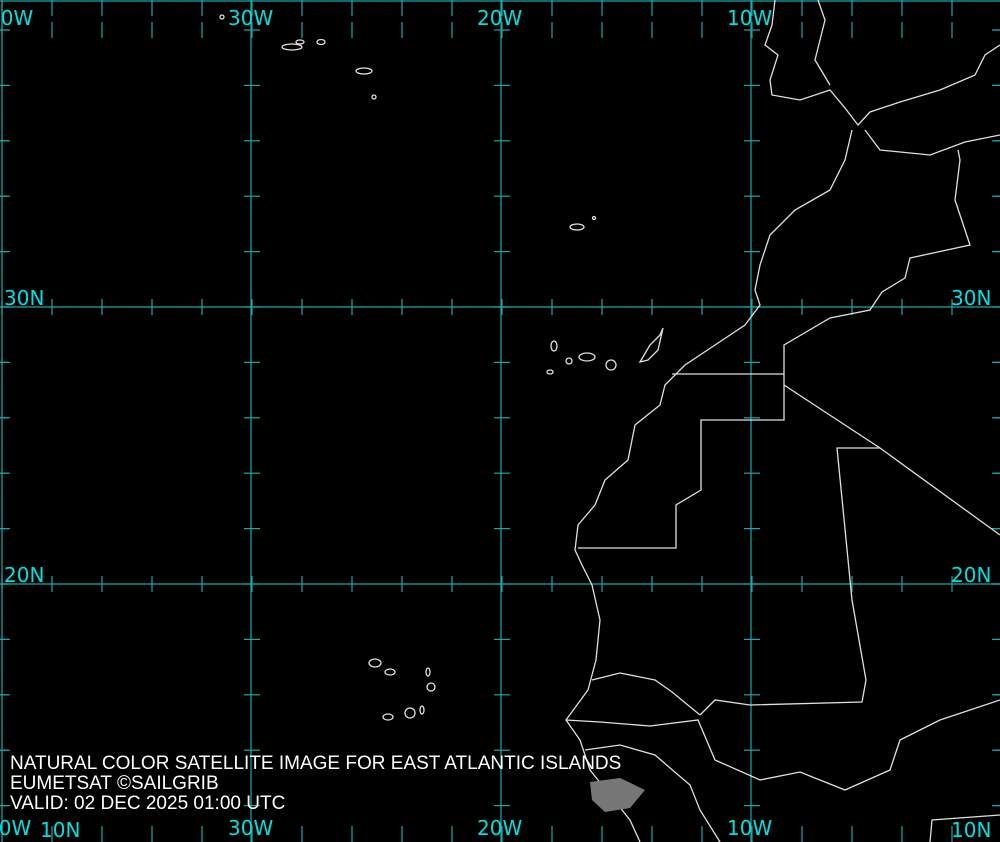 Image resolution: width=1000 pixels, height=842 pixels. What do you see at coordinates (822, 43) in the screenshot?
I see `iberia-north` at bounding box center [822, 43].